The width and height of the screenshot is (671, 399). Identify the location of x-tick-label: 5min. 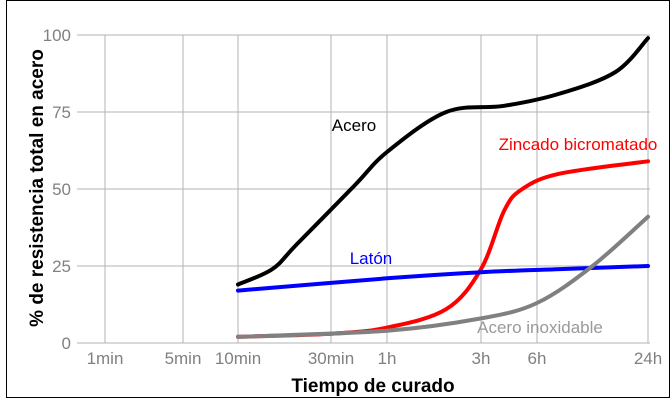
(183, 358).